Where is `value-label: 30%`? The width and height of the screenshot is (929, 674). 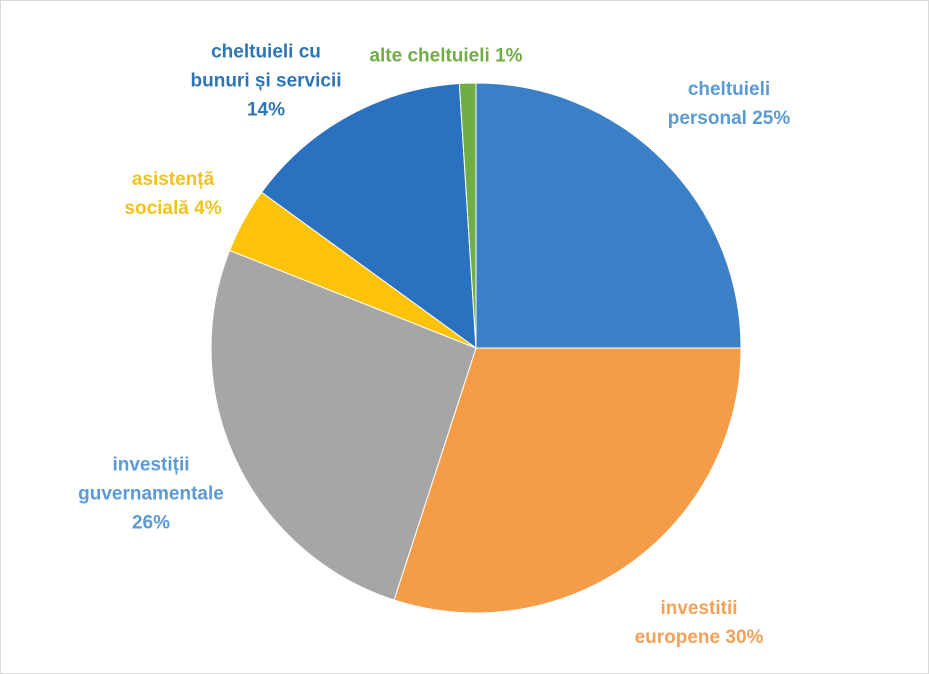
value-label: 30% is located at coordinates (744, 637).